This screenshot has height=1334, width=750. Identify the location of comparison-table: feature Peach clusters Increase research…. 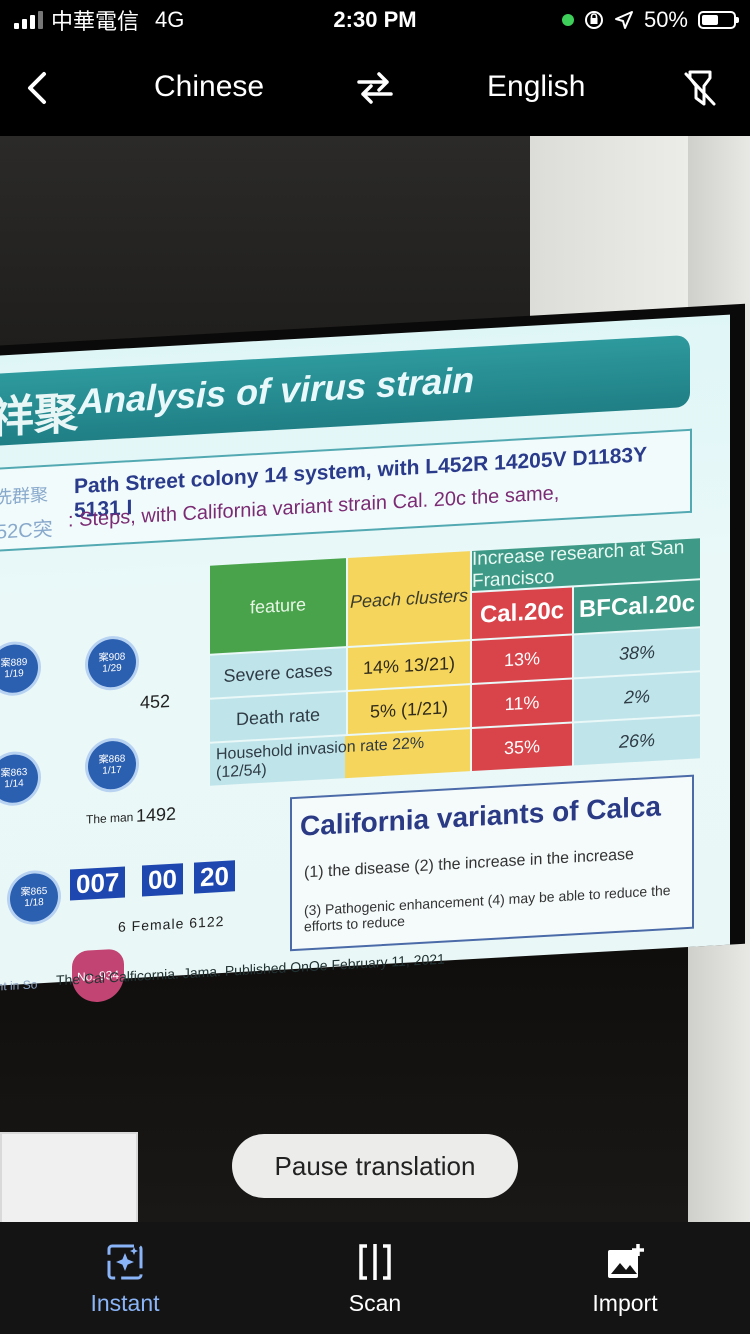
(455, 661).